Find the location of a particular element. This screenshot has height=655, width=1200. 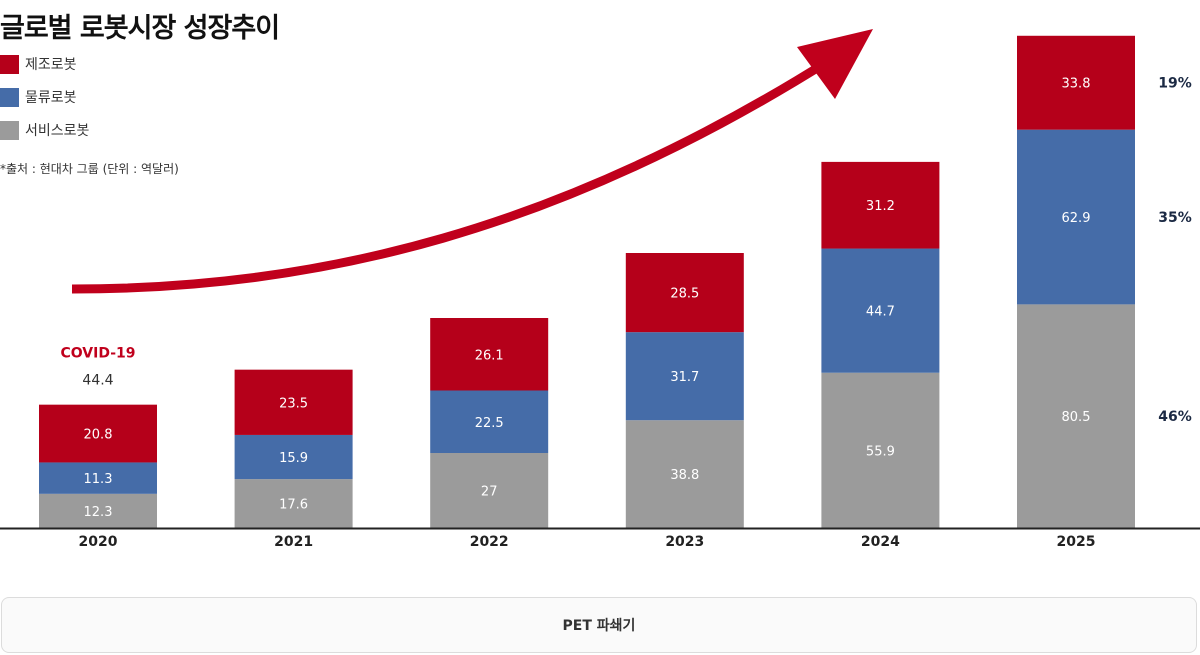

bar-manufacturing-2023 is located at coordinates (684, 293).